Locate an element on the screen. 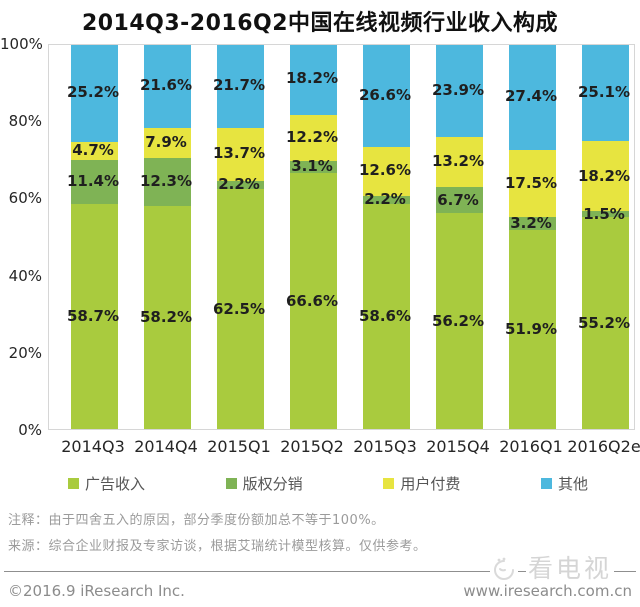 This screenshot has width=640, height=607. data-label: 58.6% is located at coordinates (385, 316).